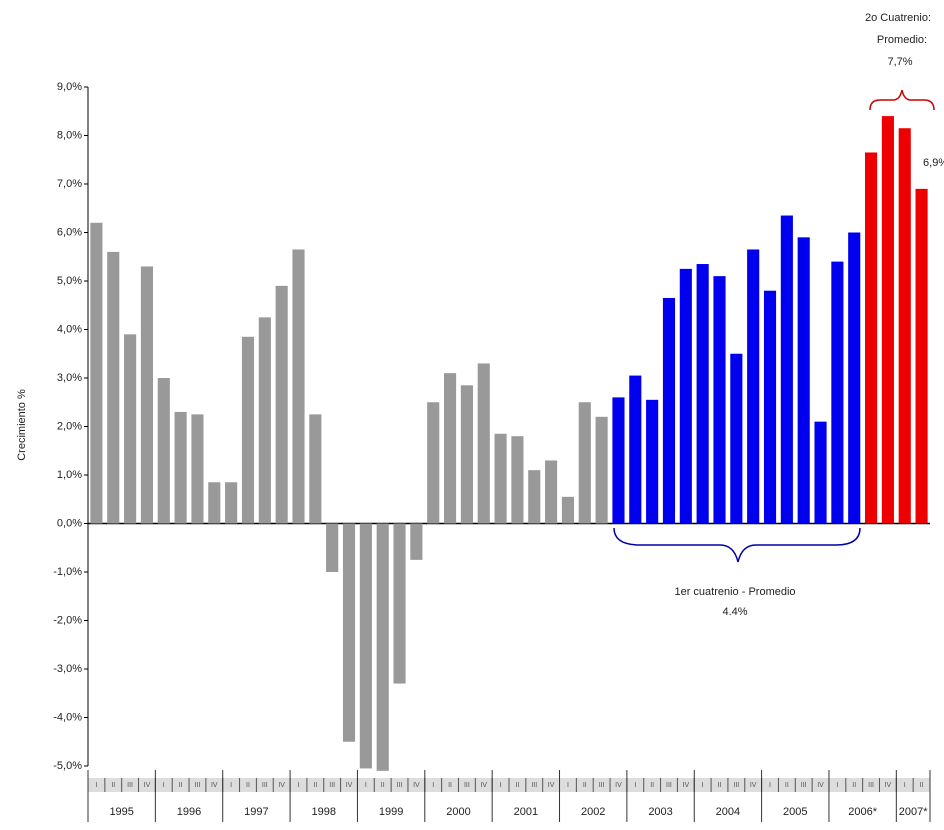  I want to click on annotation: 1er cuatrenio - Promedio, so click(734, 592).